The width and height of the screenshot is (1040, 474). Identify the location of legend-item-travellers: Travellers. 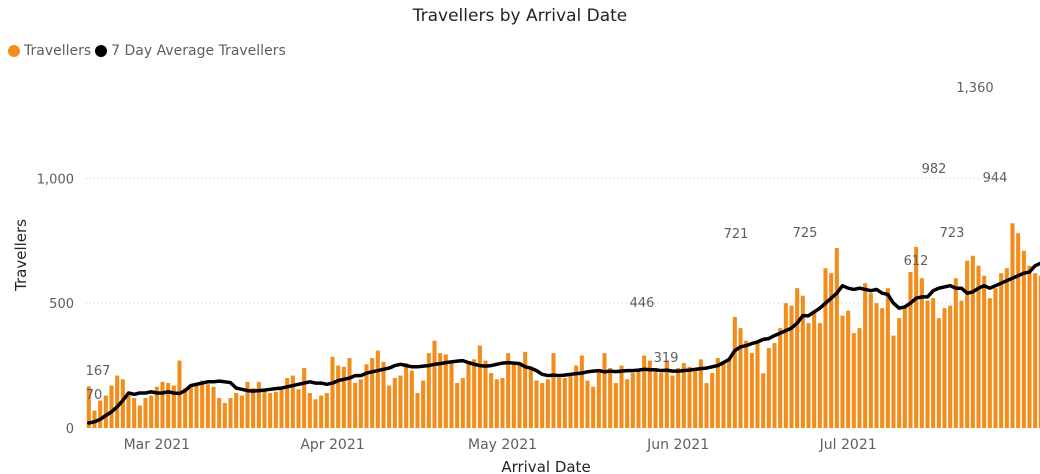
(49, 51).